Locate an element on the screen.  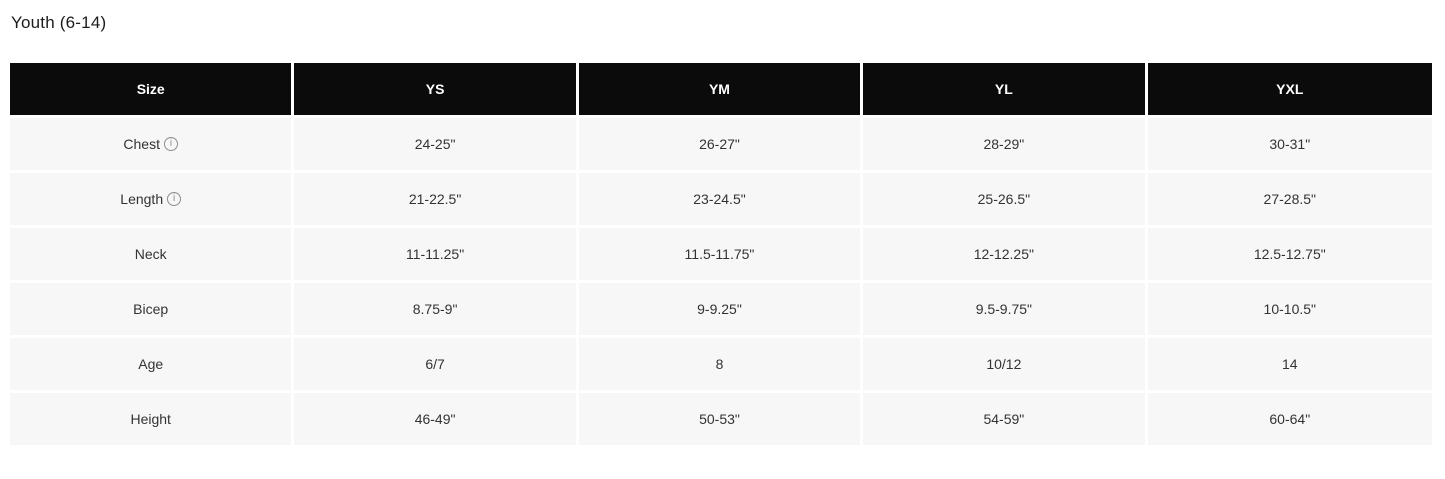
row-label: Age is located at coordinates (151, 364).